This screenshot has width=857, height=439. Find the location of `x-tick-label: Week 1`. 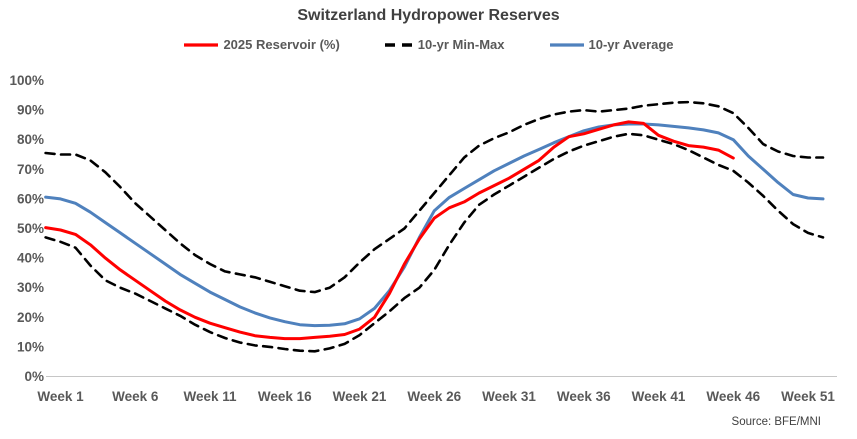

x-tick-label: Week 1 is located at coordinates (60, 396).